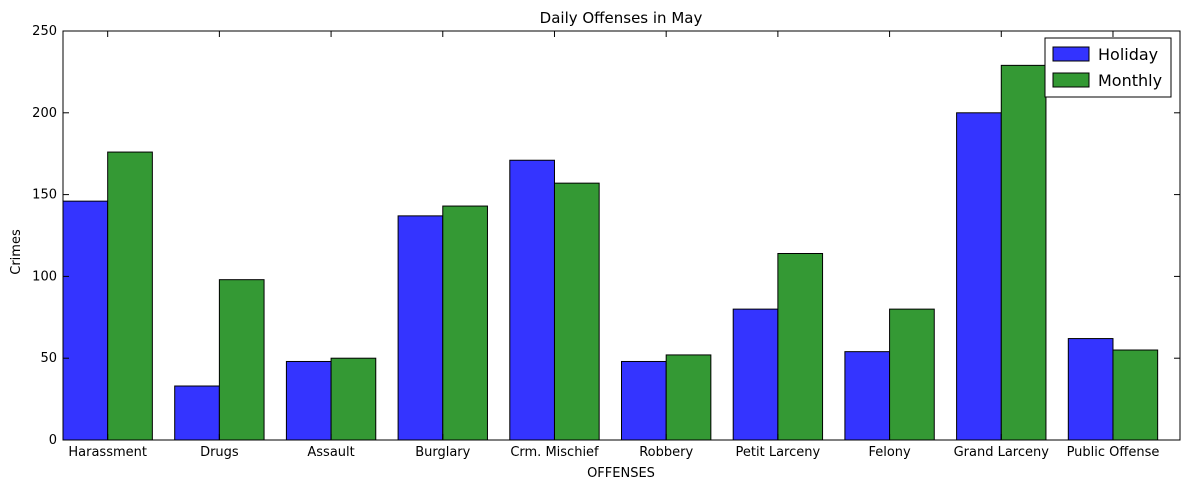 This screenshot has height=490, width=1190. Describe the element at coordinates (1113, 452) in the screenshot. I see `x-tick-label: Public Offense` at that location.